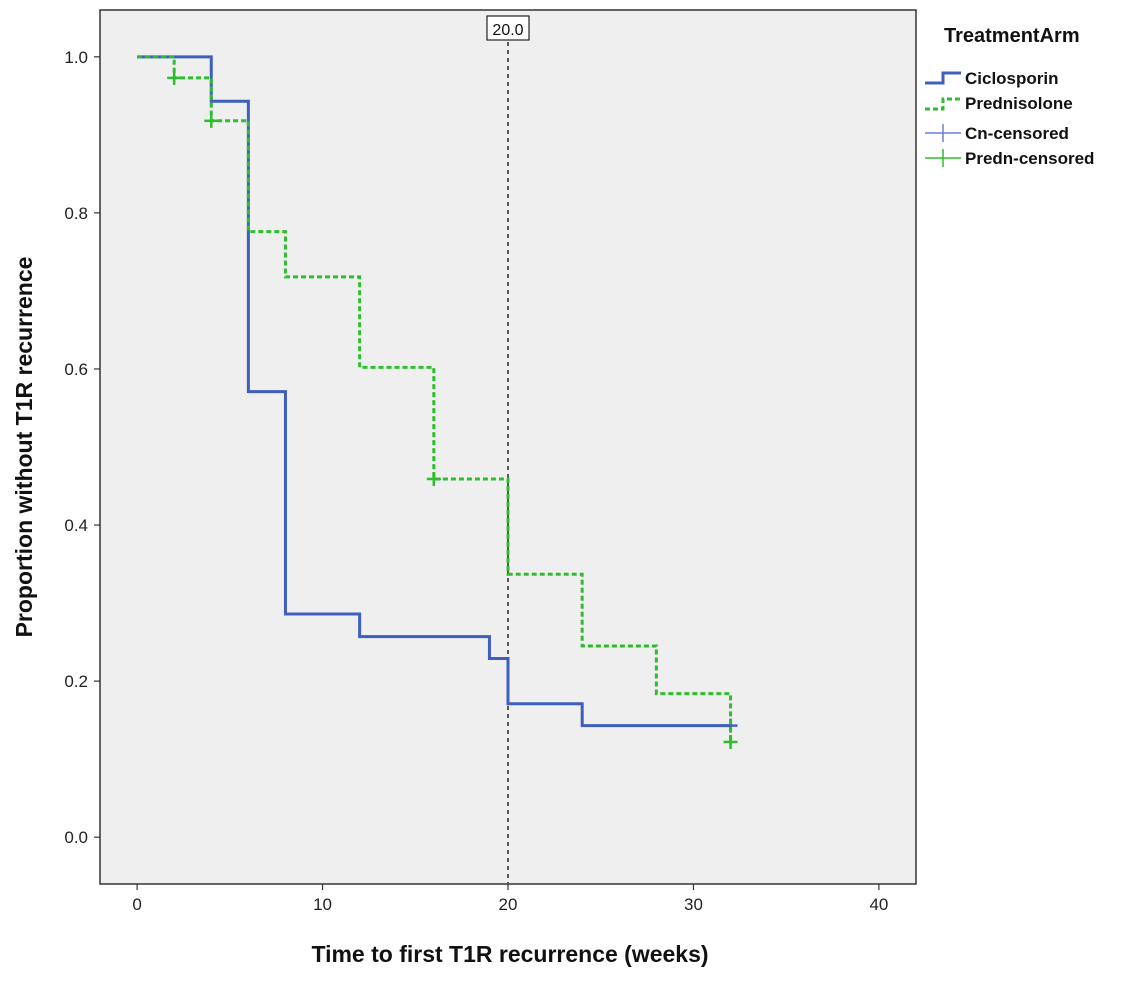  I want to click on legend-item-predn-censored: Predn-censored, so click(1009, 158).